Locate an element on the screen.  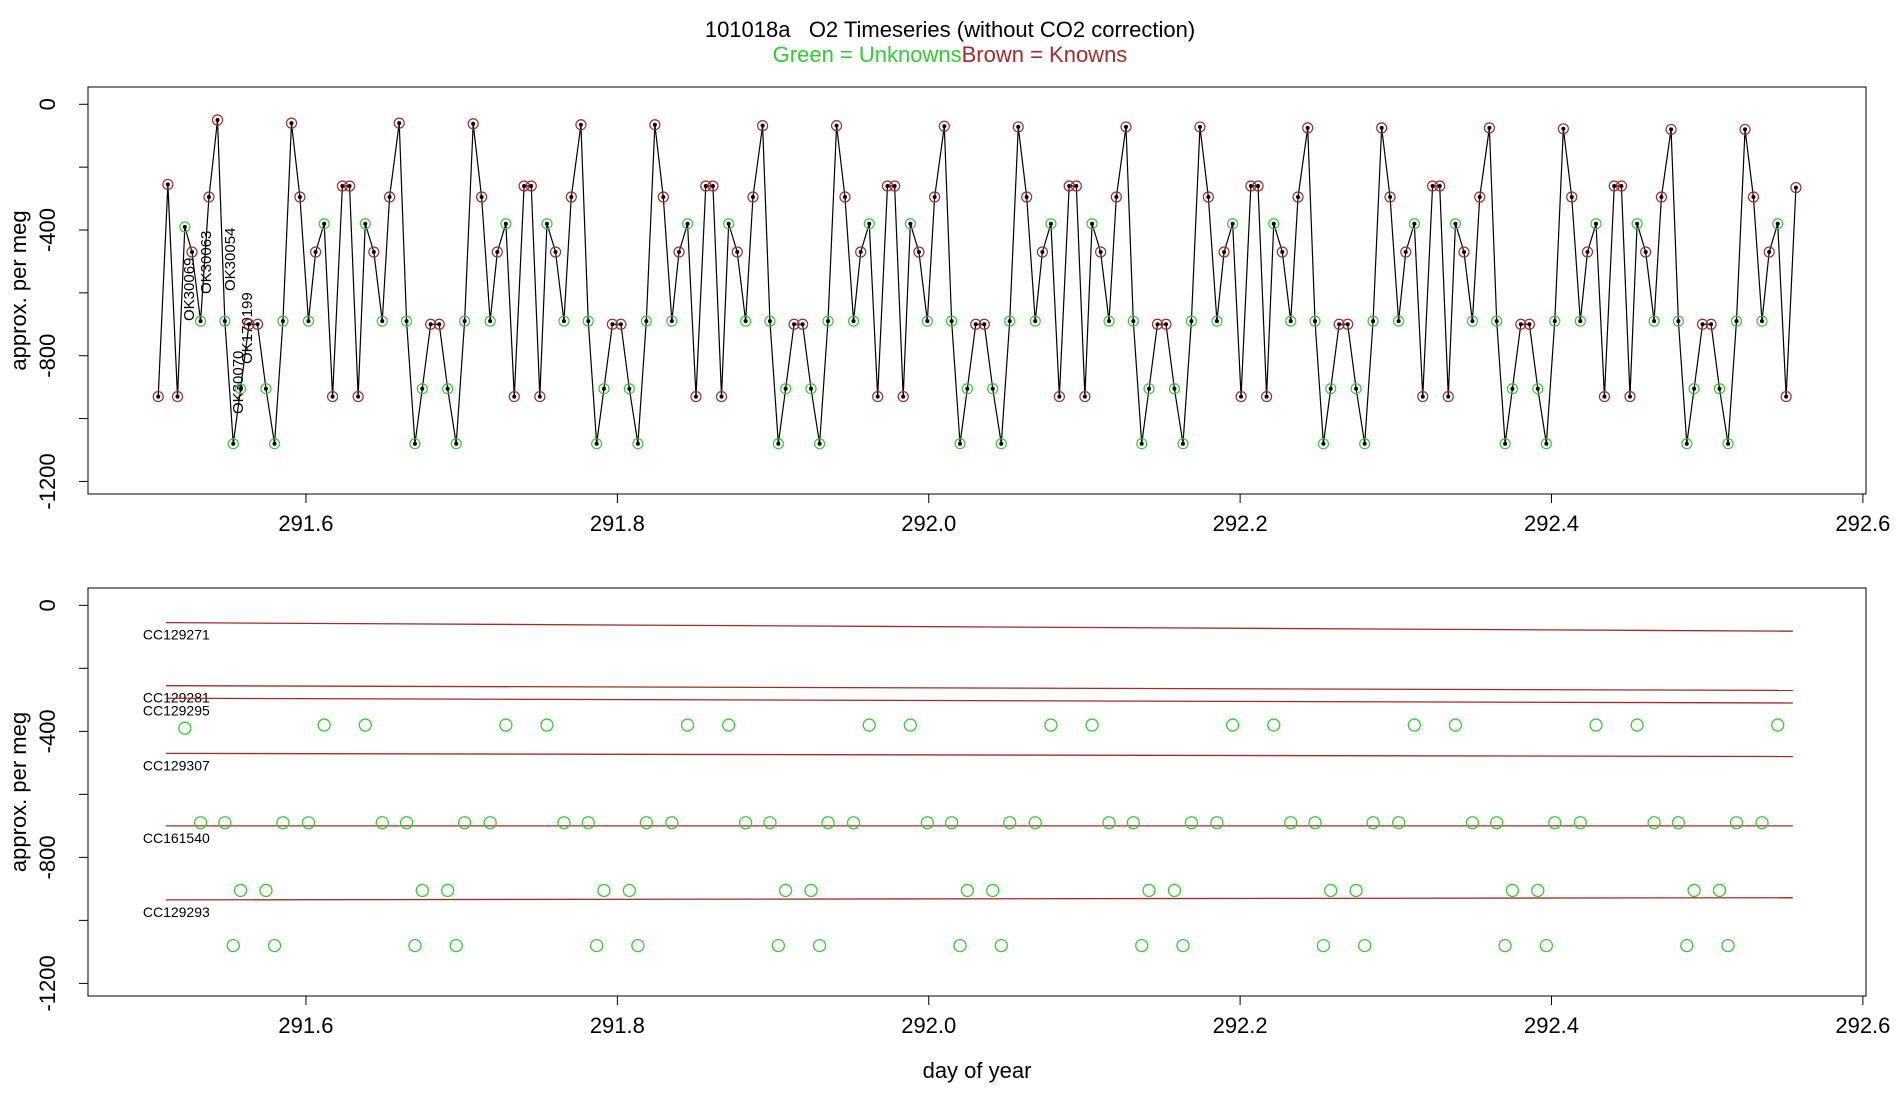
series-label: CC129293 is located at coordinates (176, 912).